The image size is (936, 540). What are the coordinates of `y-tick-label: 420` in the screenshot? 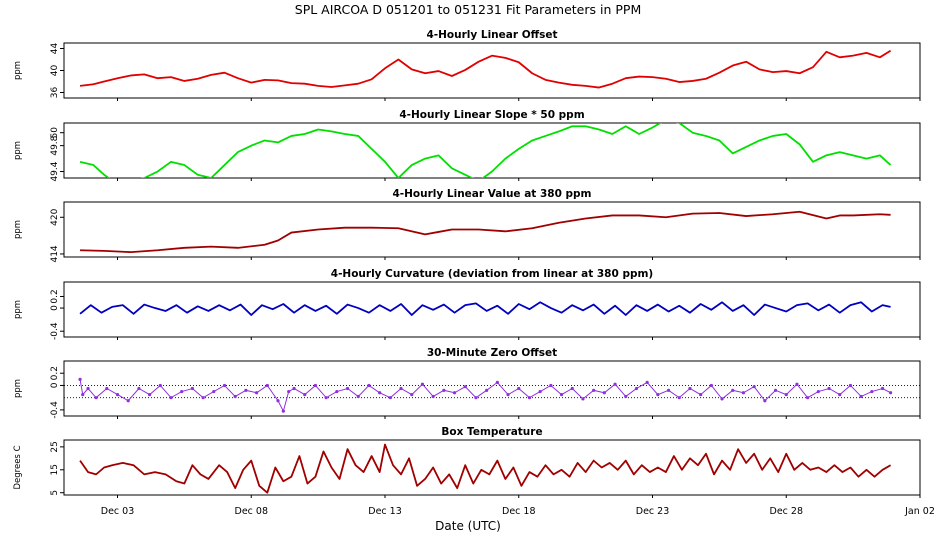 It's located at (55, 216).